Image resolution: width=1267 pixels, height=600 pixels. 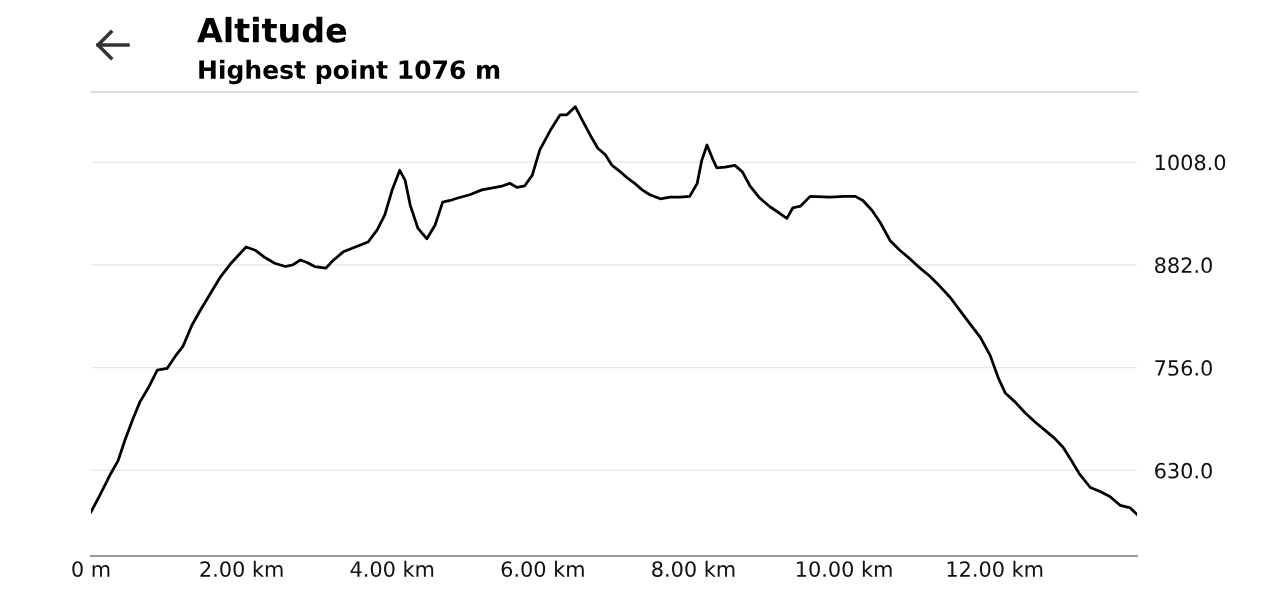 What do you see at coordinates (542, 568) in the screenshot?
I see `x-tick-label: 6.00 km` at bounding box center [542, 568].